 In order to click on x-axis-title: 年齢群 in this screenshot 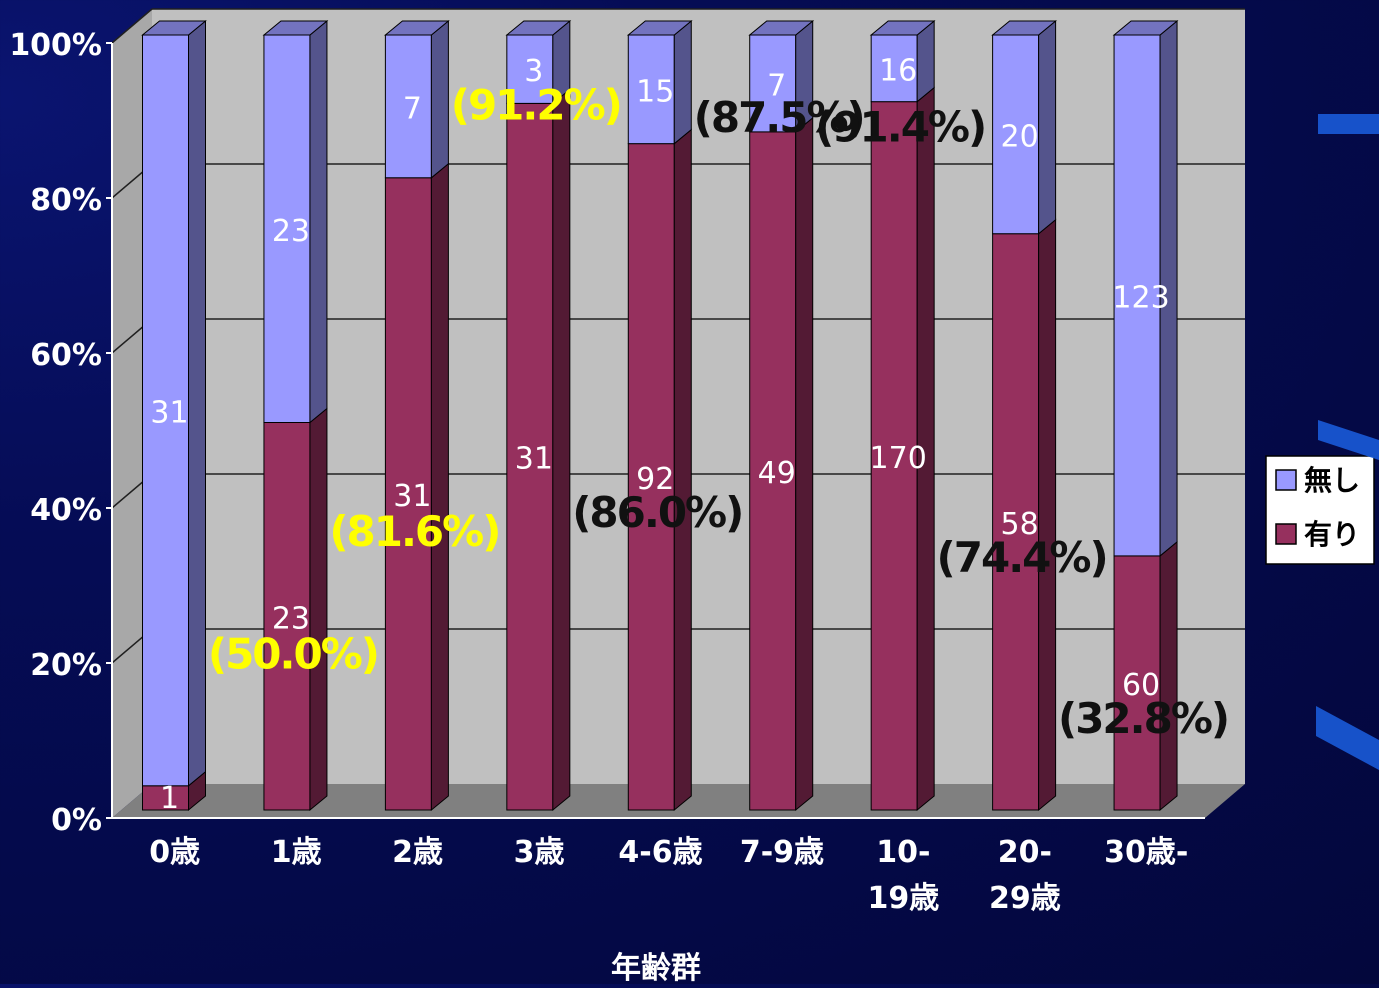, I will do `click(656, 967)`.